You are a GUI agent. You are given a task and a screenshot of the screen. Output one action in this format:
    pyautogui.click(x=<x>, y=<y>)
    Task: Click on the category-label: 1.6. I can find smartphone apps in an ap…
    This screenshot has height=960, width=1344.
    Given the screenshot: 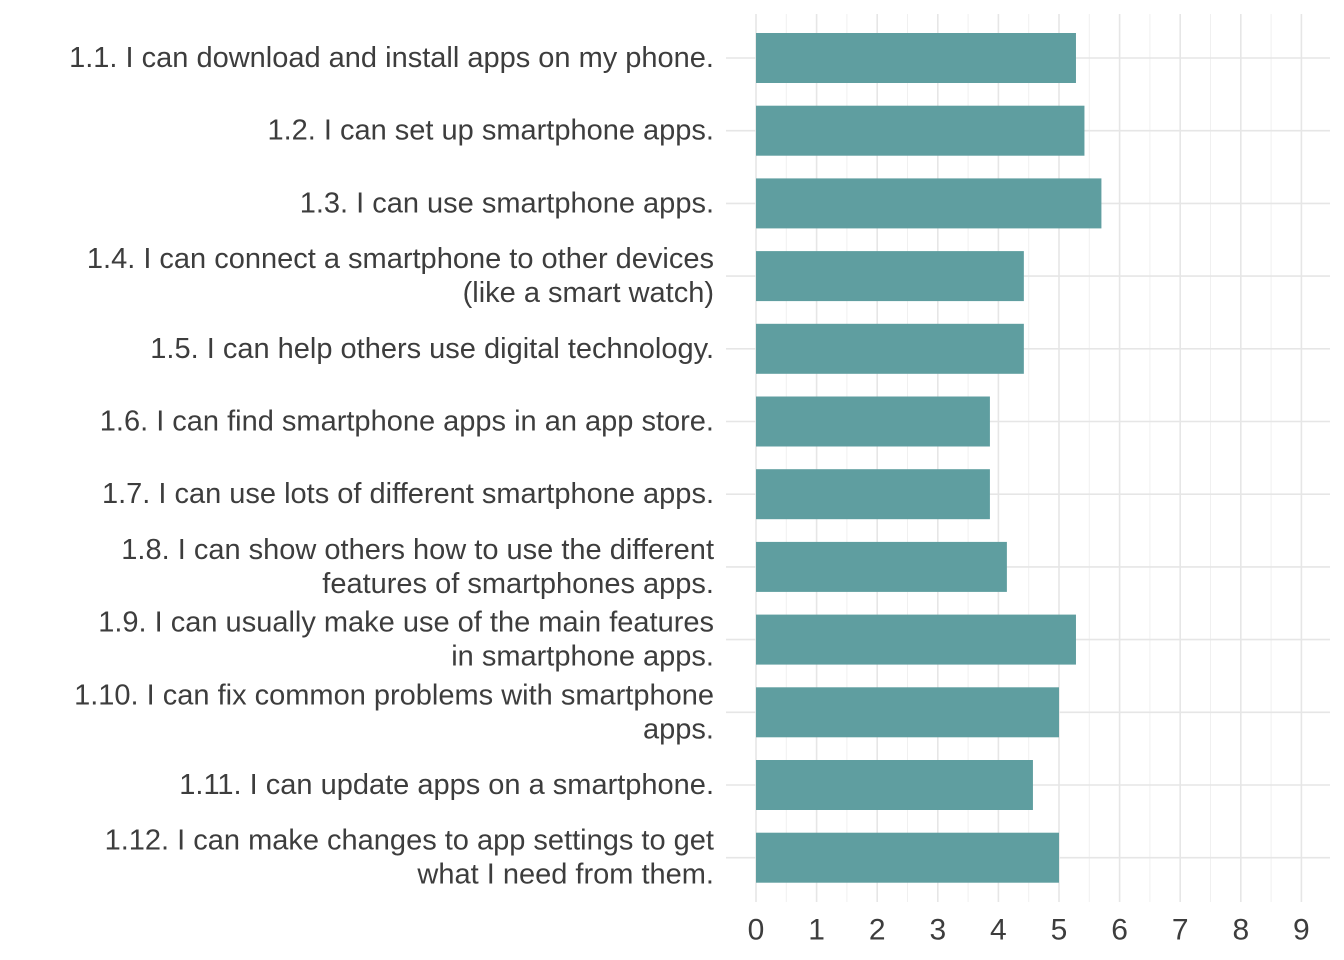 What is the action you would take?
    pyautogui.click(x=407, y=422)
    